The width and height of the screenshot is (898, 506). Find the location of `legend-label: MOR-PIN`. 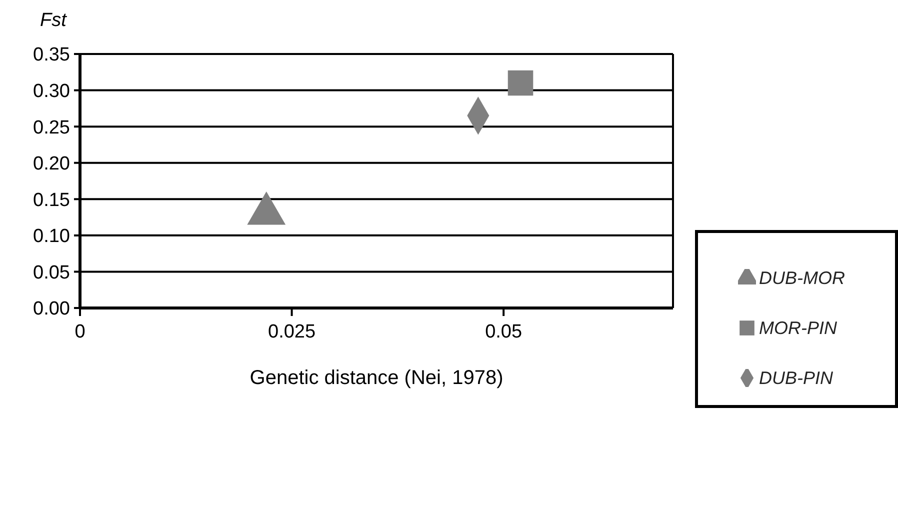

legend-label: MOR-PIN is located at coordinates (798, 328).